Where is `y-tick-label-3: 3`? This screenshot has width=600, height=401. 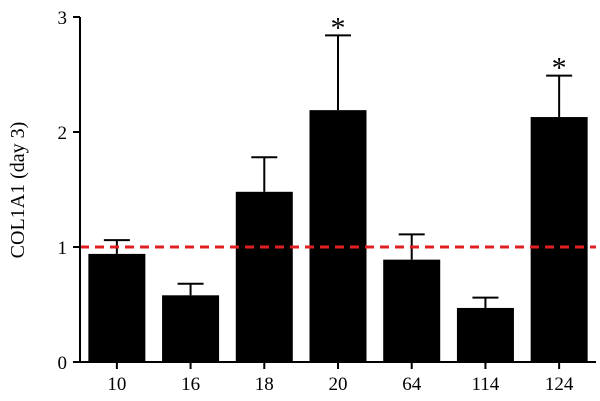 y-tick-label-3: 3 is located at coordinates (63, 18).